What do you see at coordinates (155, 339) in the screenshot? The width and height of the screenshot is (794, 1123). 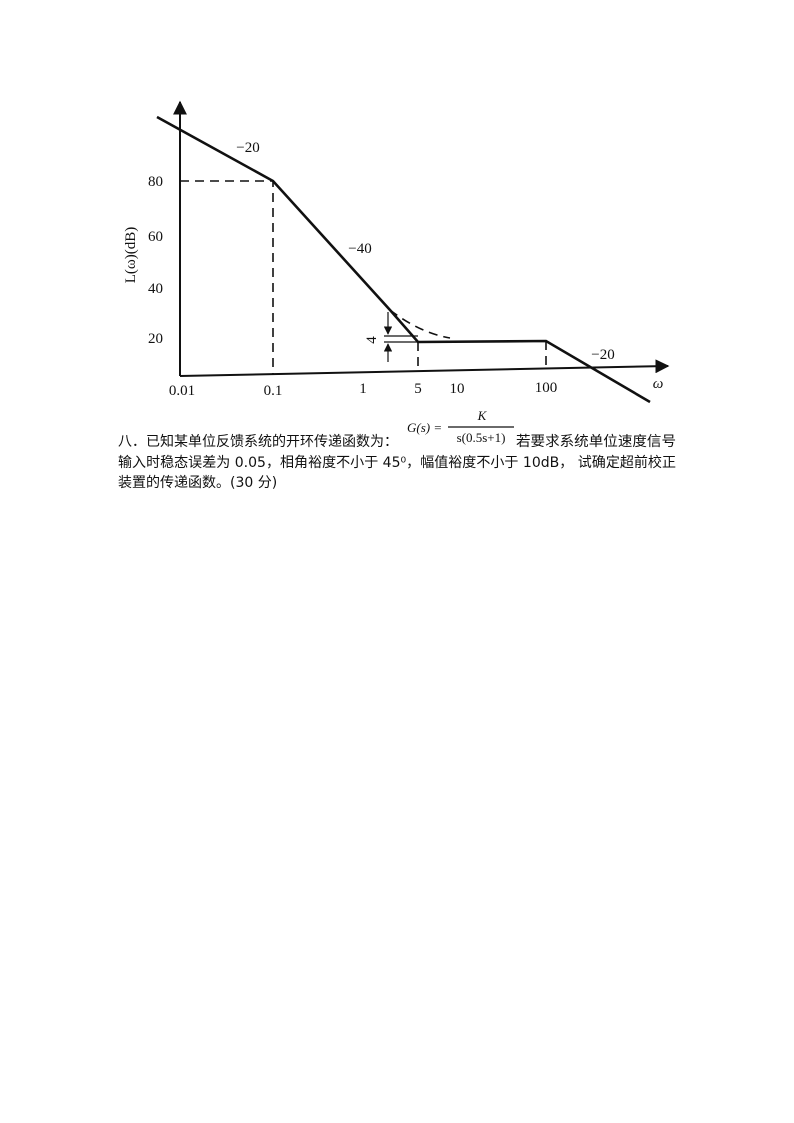 I see `y-tick-label: 20` at bounding box center [155, 339].